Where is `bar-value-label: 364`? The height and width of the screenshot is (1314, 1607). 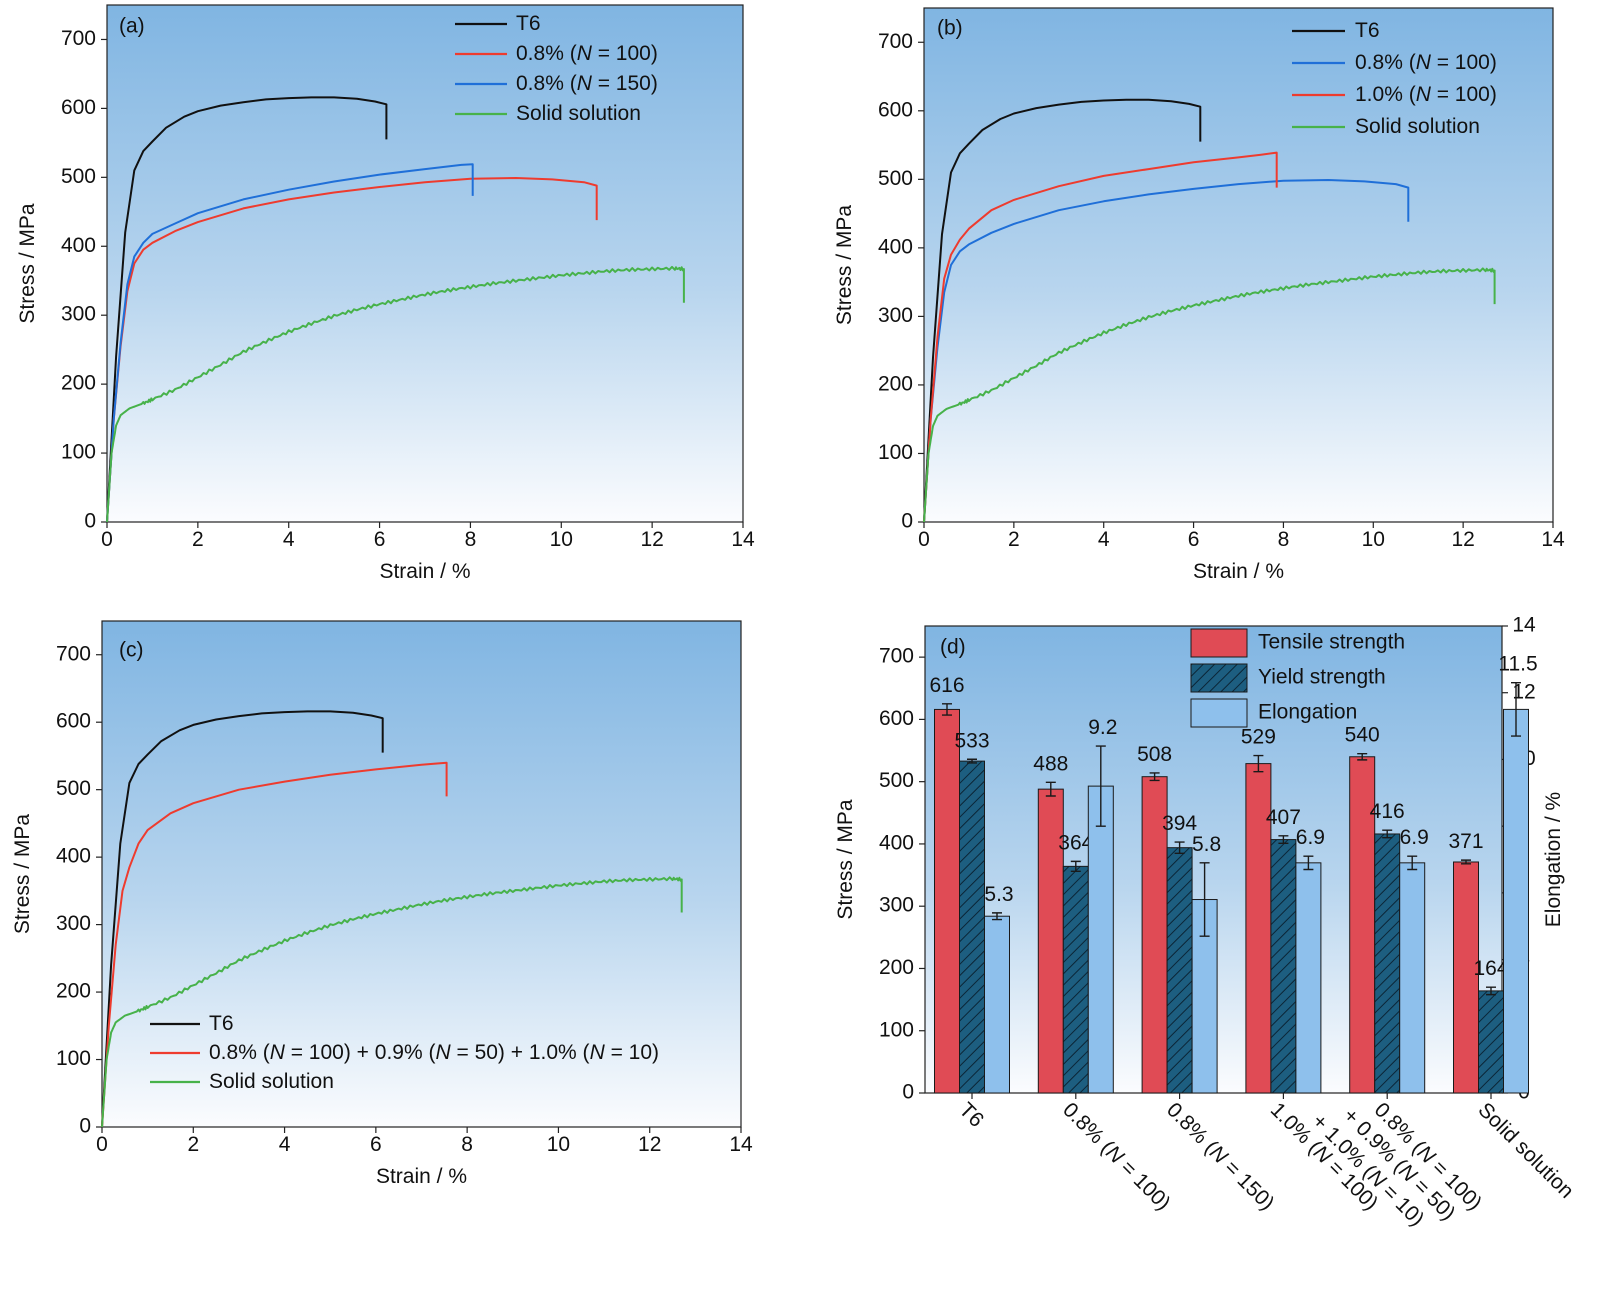
bar-value-label: 364 is located at coordinates (1075, 842).